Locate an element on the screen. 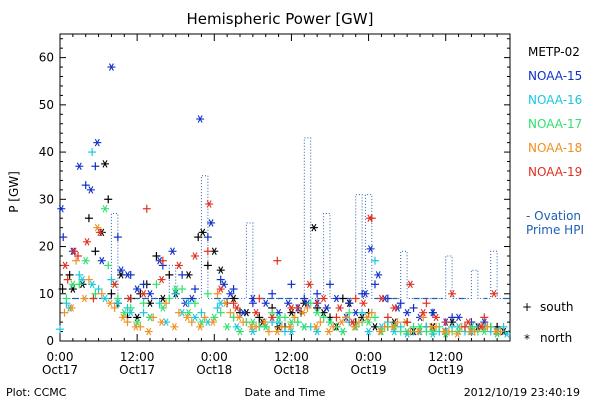 Image resolution: width=600 pixels, height=400 pixels. x-tick-label-date: Oct17 is located at coordinates (137, 370).